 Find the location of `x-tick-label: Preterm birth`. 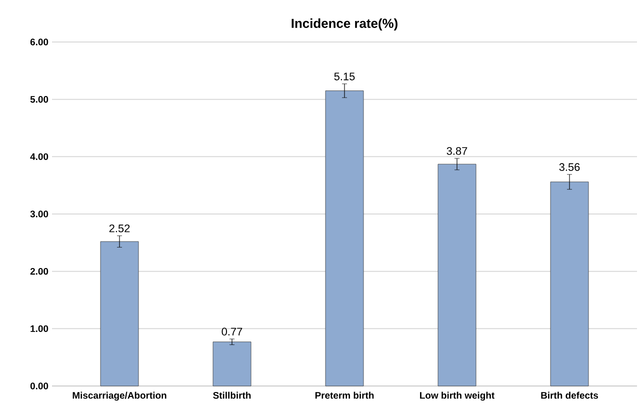

x-tick-label: Preterm birth is located at coordinates (344, 395).